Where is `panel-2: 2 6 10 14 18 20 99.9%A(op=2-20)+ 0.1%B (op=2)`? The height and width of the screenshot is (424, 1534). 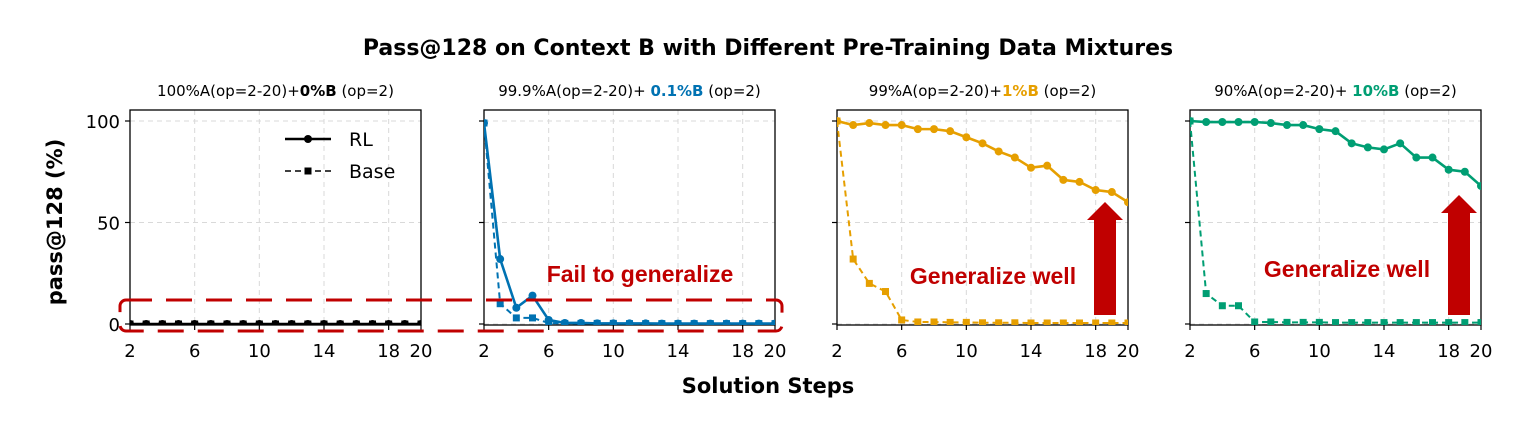
panel-2: 2 6 10 14 18 20 99.9%A(op=2-20)+ 0.1%B (op=2) is located at coordinates (632, 222).